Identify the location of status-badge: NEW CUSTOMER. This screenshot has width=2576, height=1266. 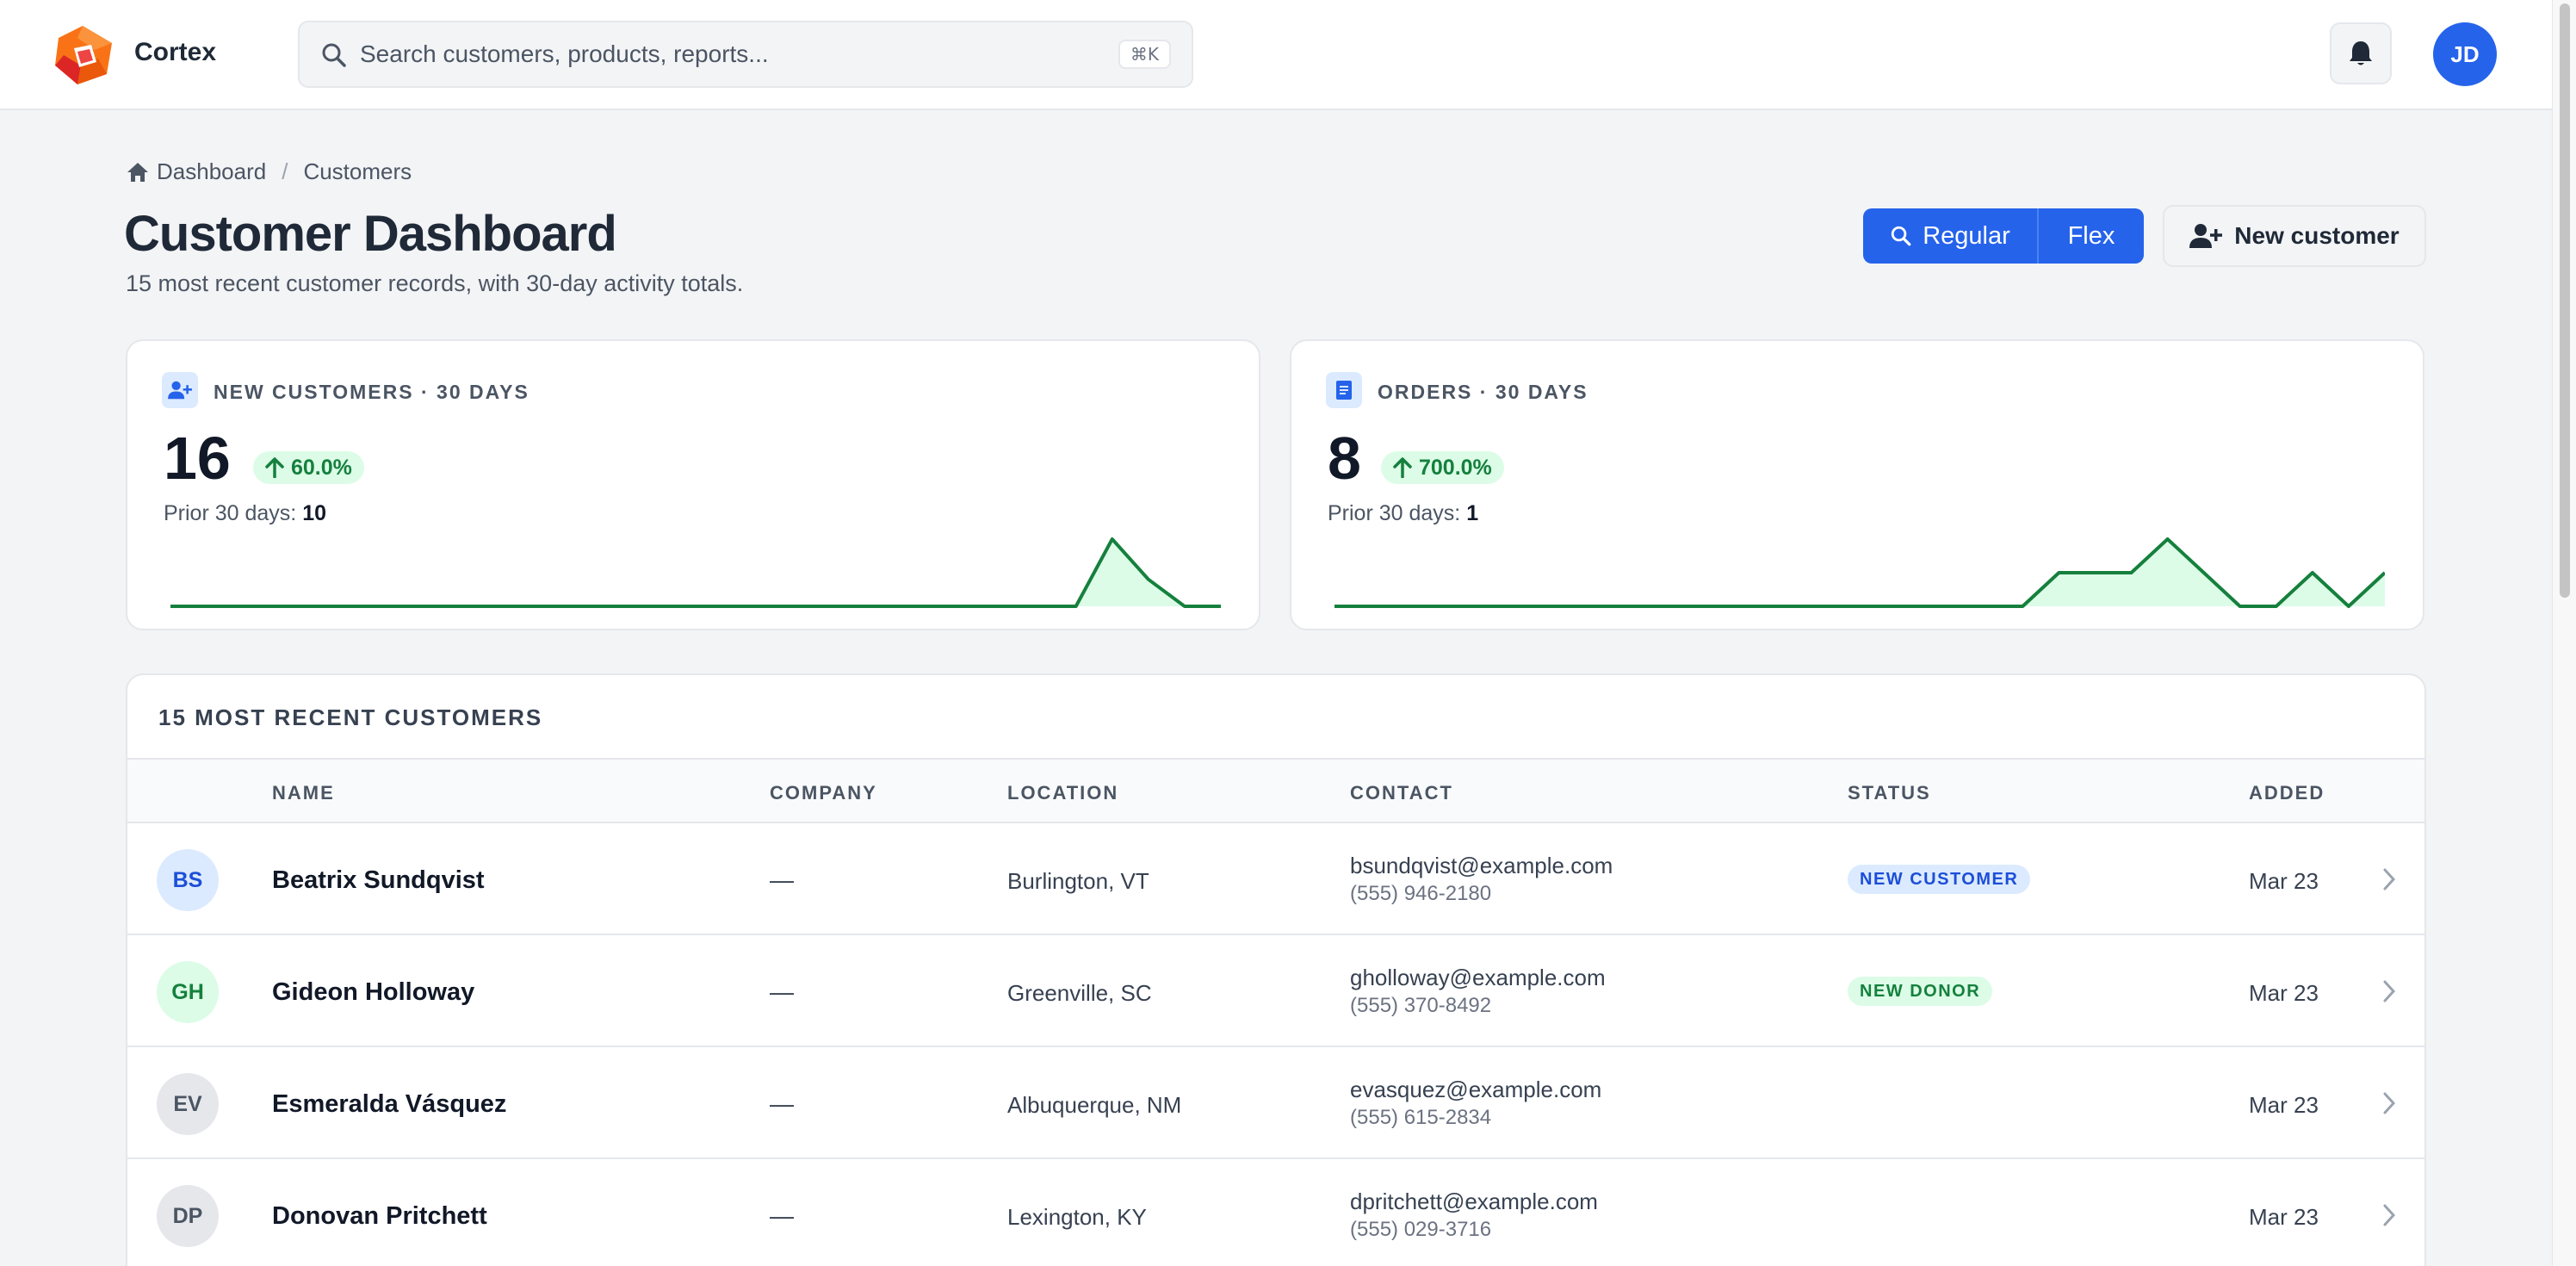
(1939, 880).